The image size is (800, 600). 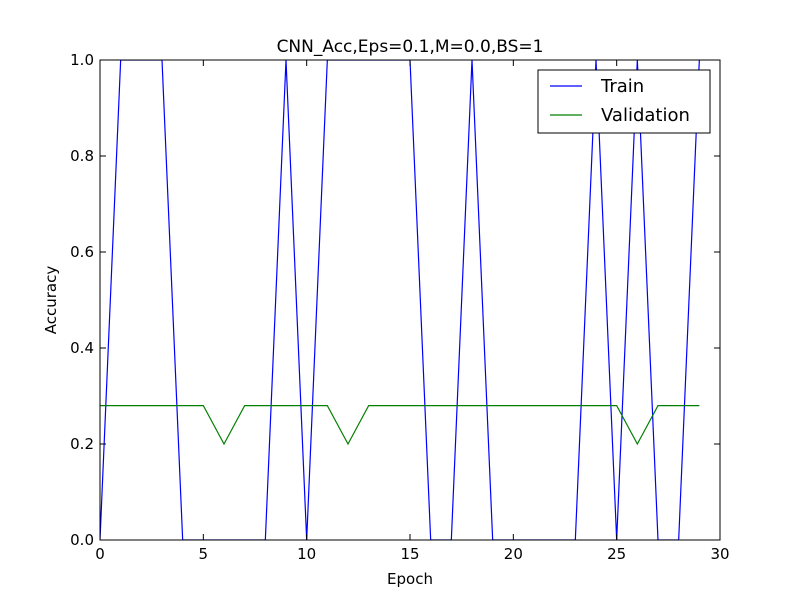 I want to click on y-tick-label: 1.0, so click(x=82, y=60).